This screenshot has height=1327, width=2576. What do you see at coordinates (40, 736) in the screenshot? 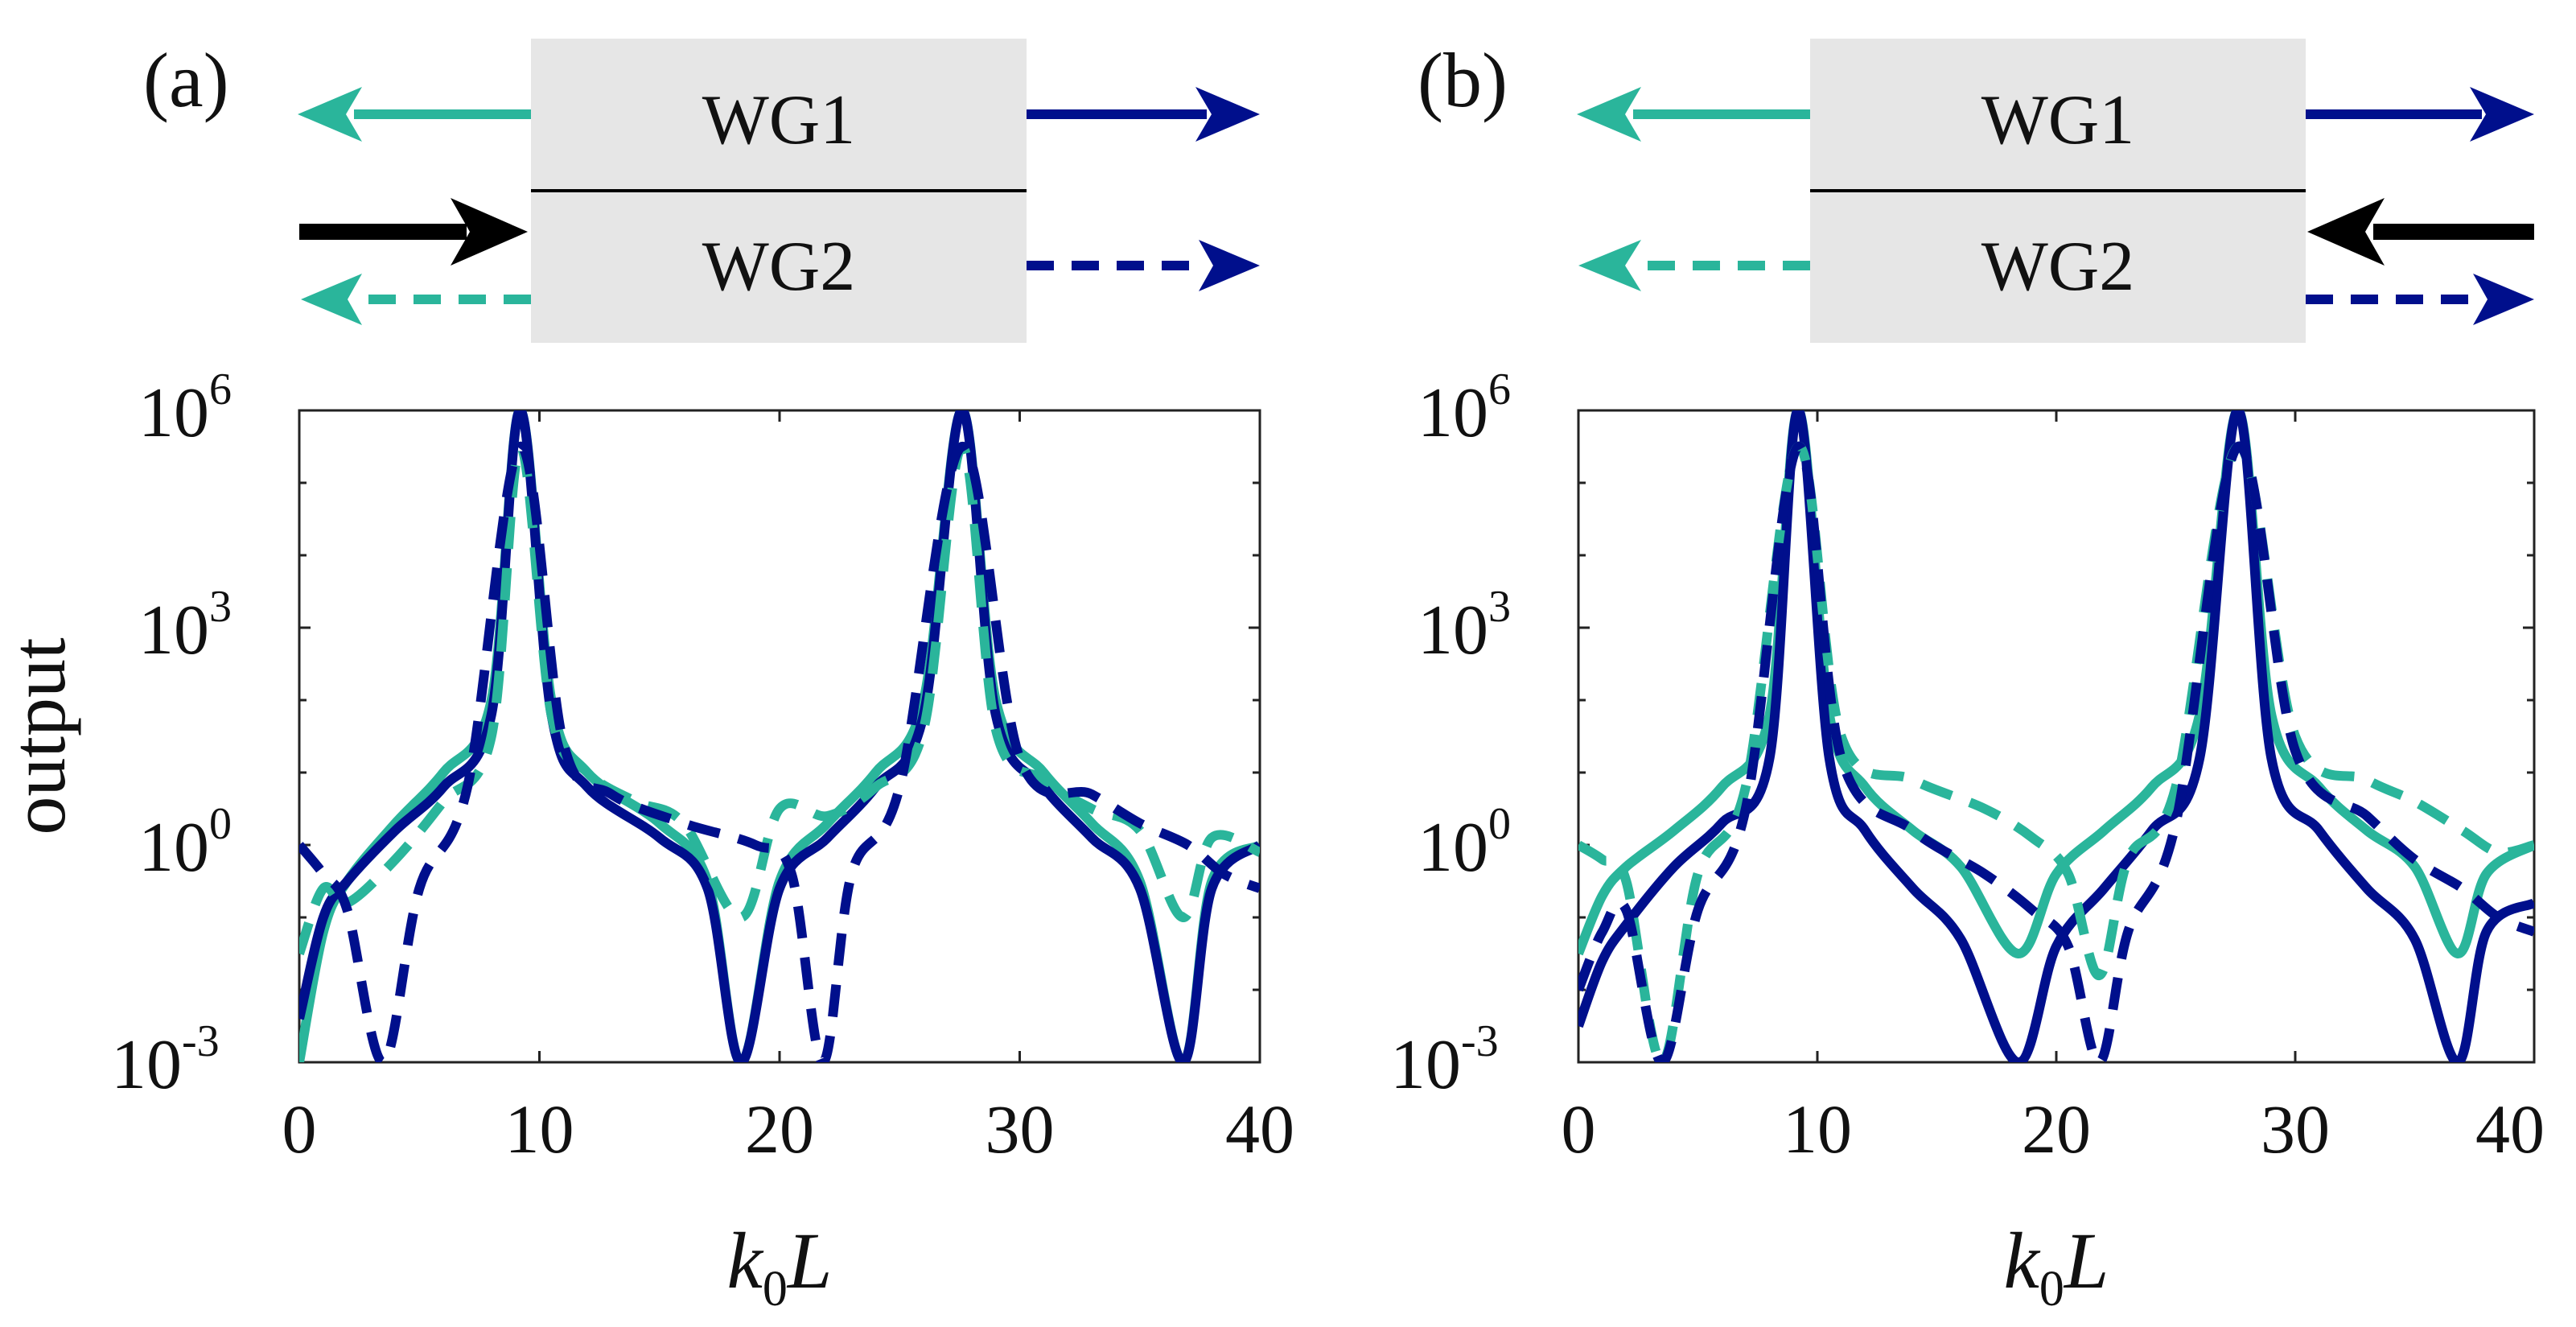
I see `y-axis-label: output` at bounding box center [40, 736].